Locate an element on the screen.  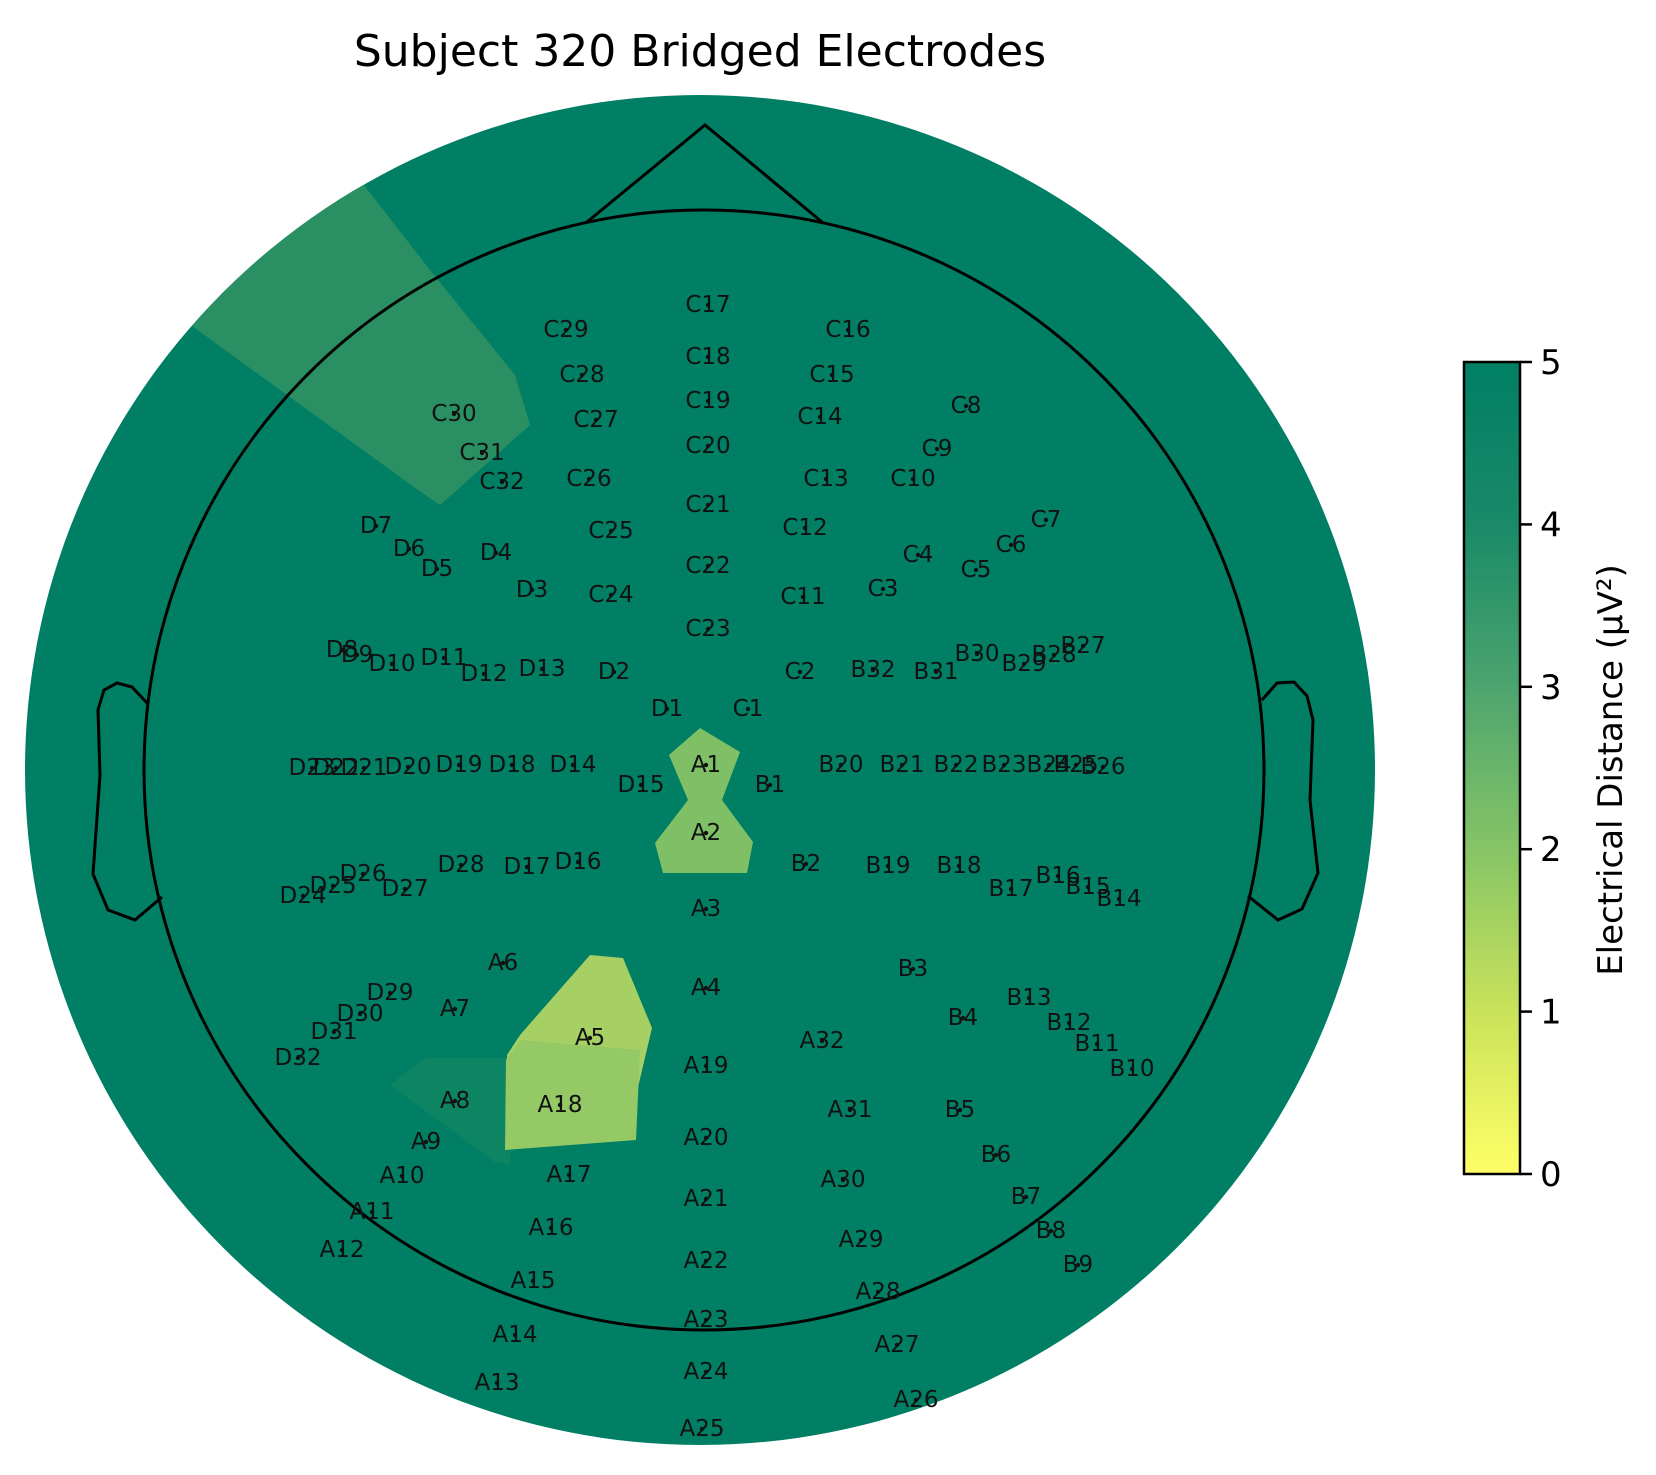
electrode-a12: A12 is located at coordinates (341, 1250).